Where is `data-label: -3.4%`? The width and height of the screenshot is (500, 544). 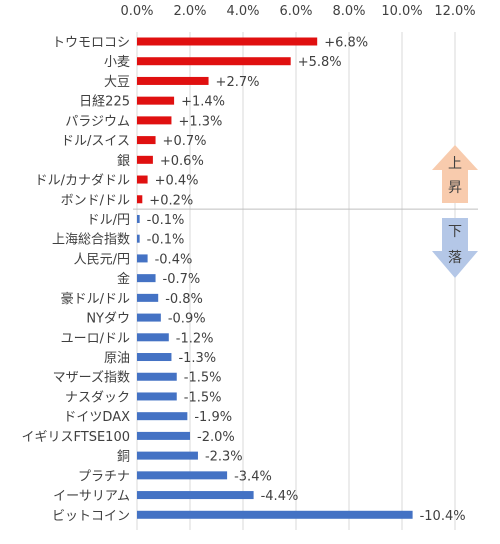 data-label: -3.4% is located at coordinates (253, 476).